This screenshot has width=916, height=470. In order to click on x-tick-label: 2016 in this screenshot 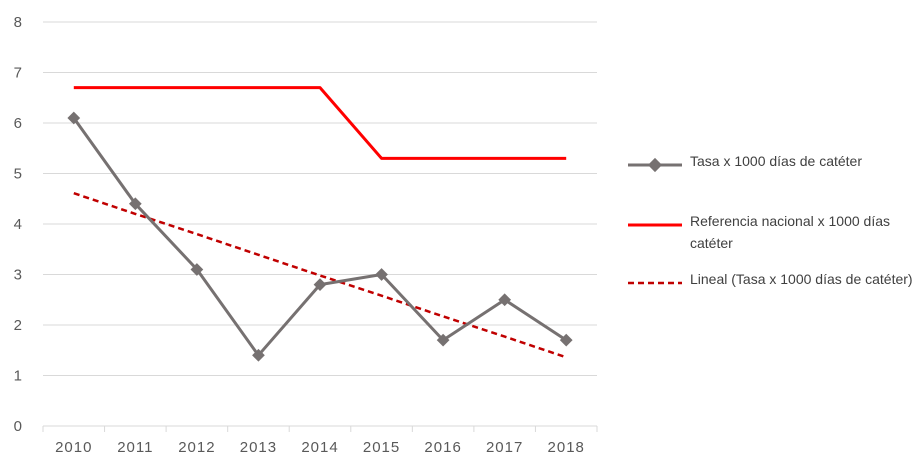, I will do `click(442, 447)`.